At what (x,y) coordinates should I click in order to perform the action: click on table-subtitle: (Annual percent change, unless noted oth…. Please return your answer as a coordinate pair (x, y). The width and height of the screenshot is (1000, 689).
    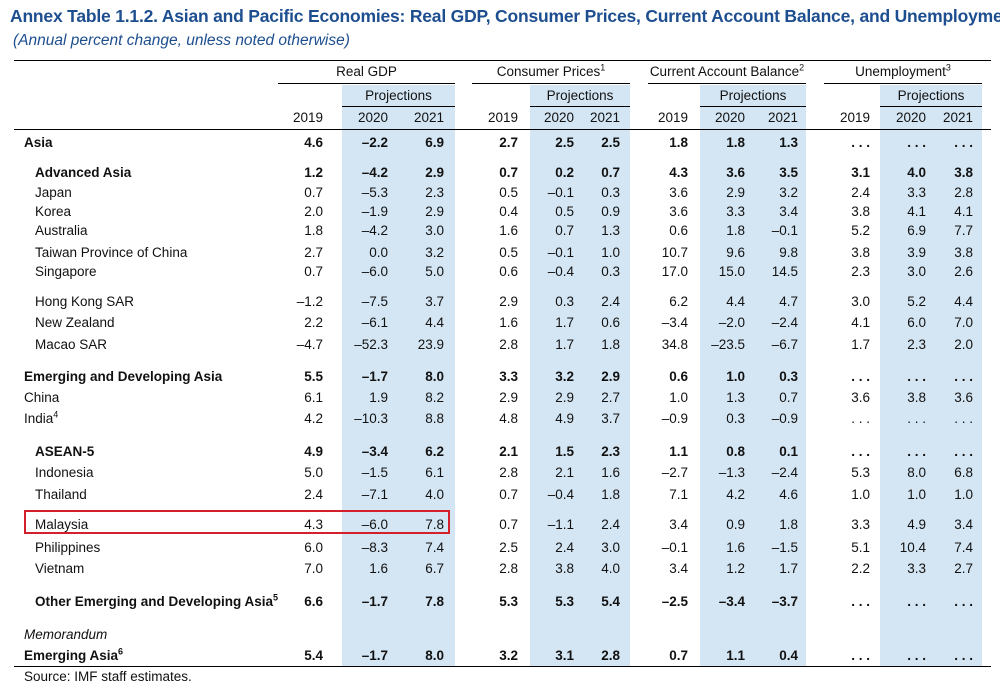
    Looking at the image, I should click on (181, 40).